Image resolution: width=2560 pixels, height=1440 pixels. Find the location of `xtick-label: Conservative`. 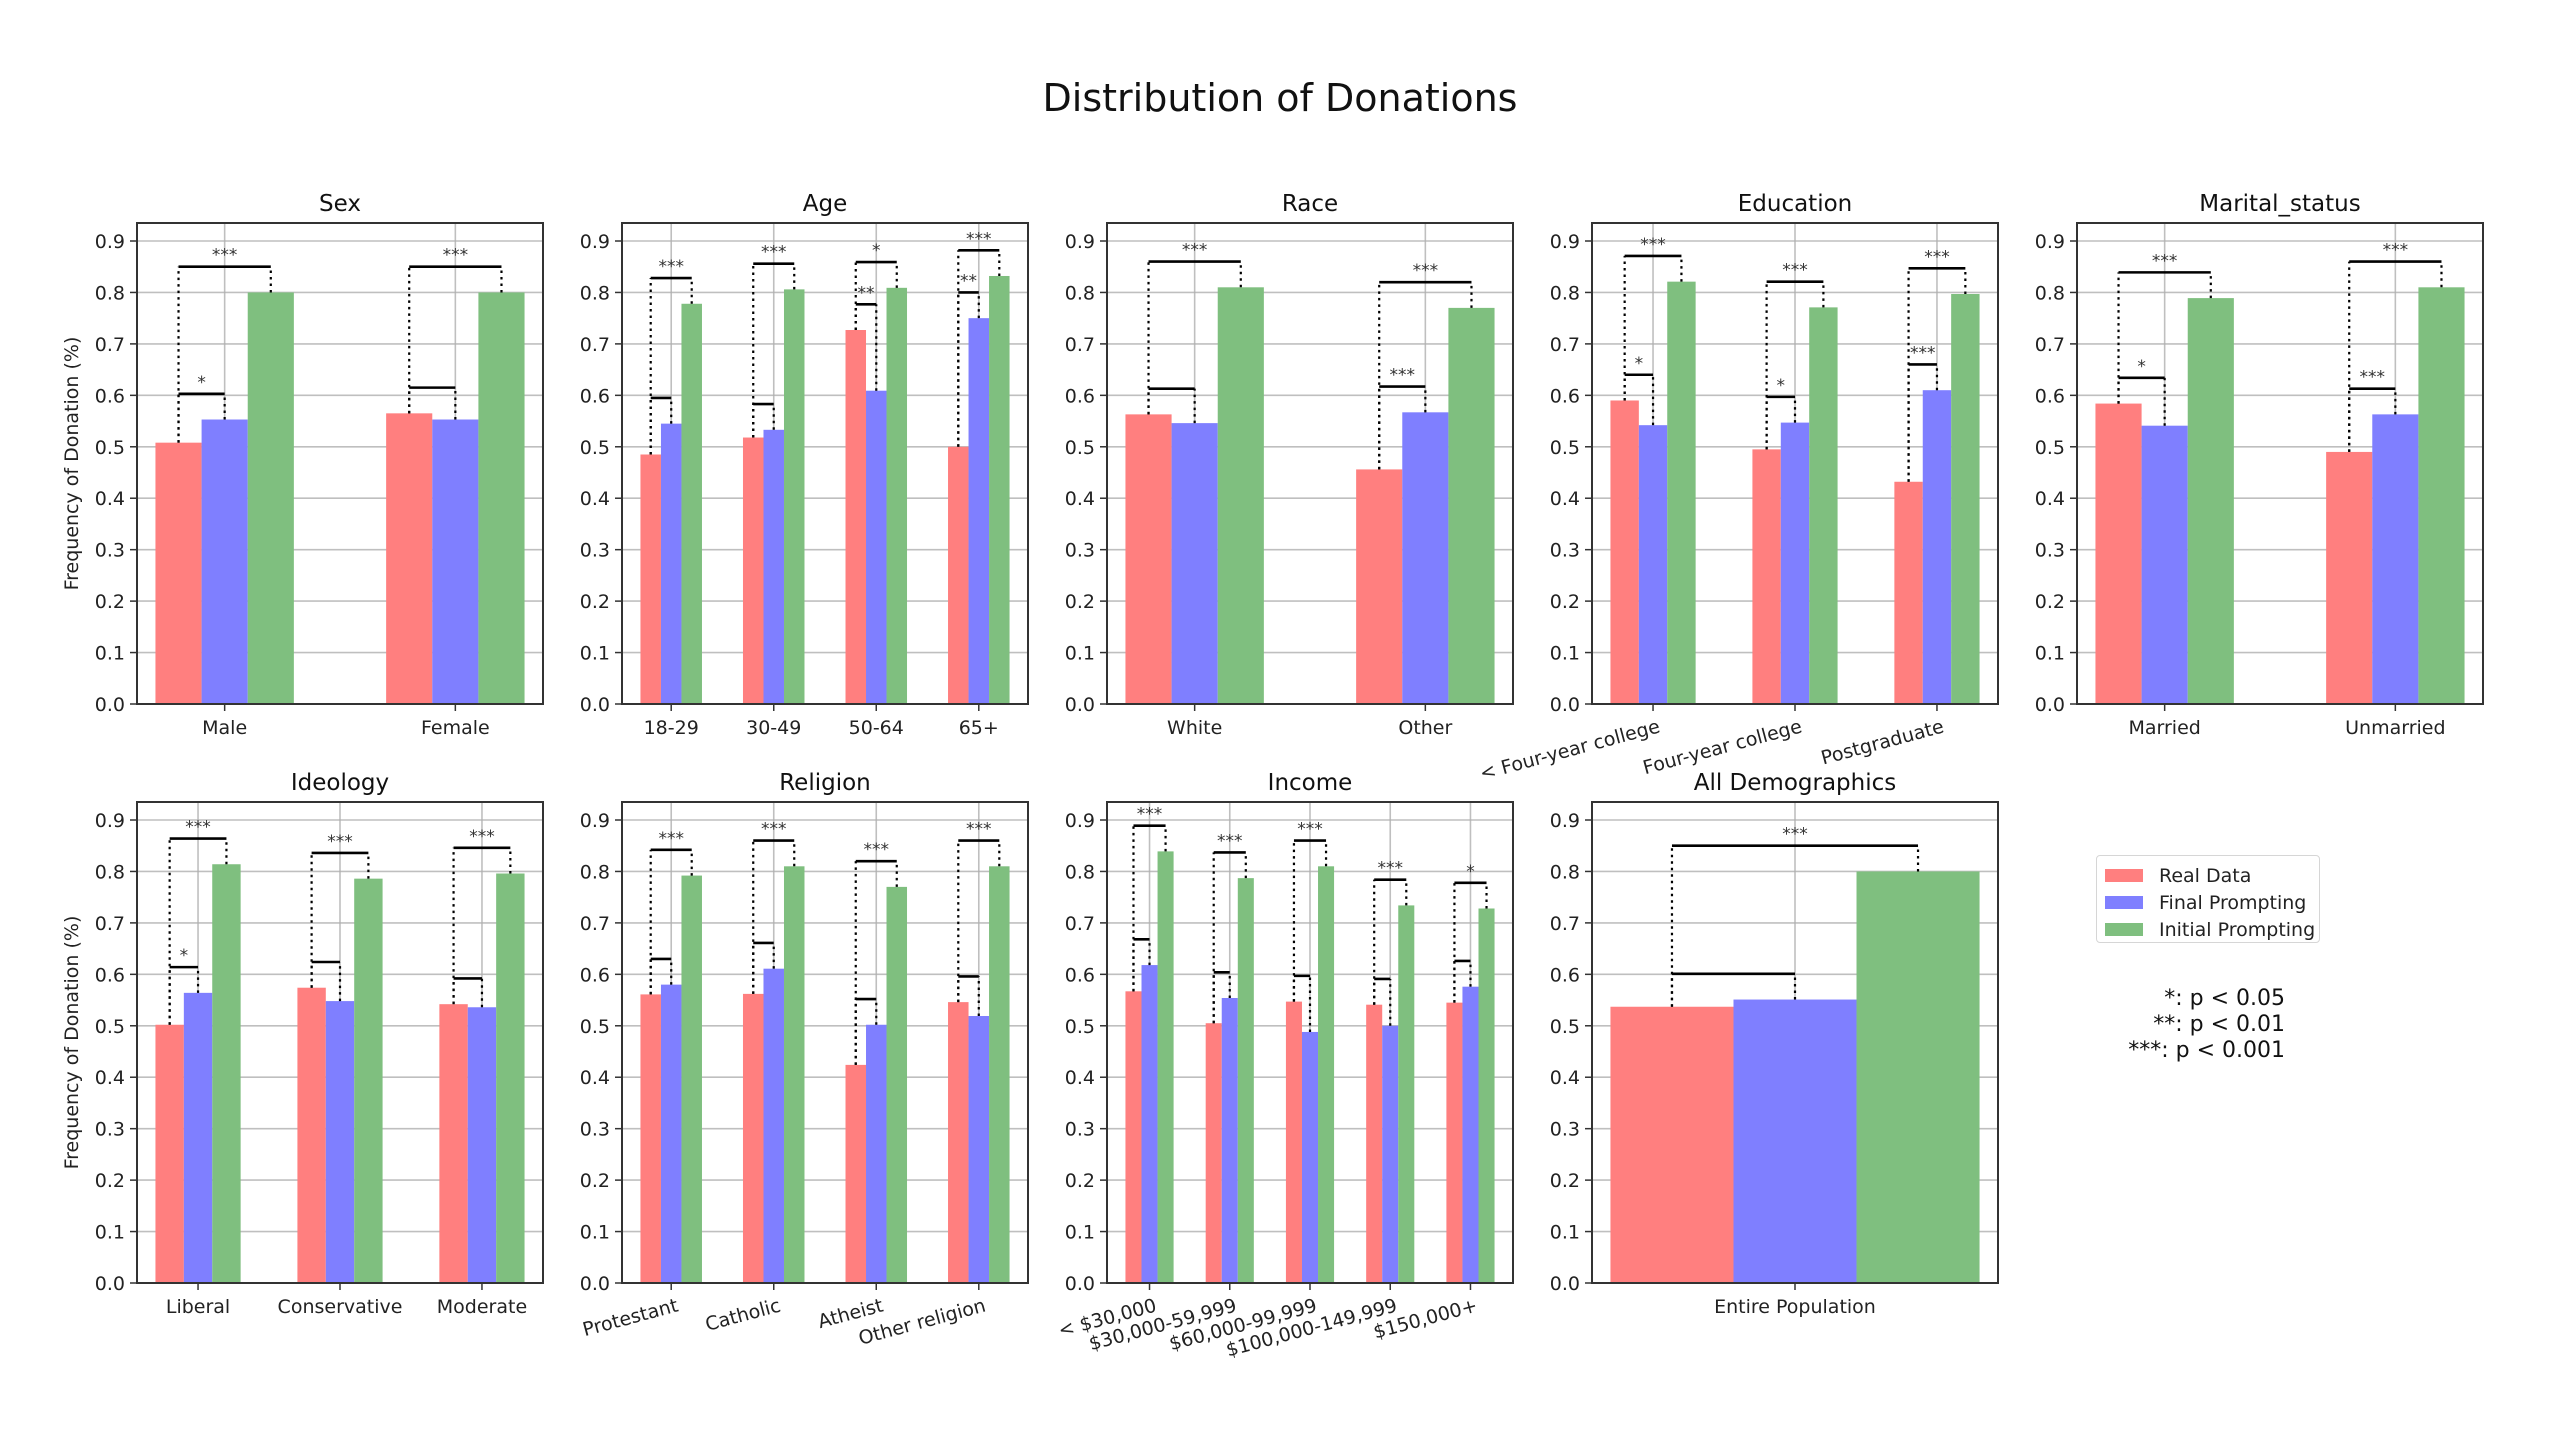

xtick-label: Conservative is located at coordinates (340, 1307).